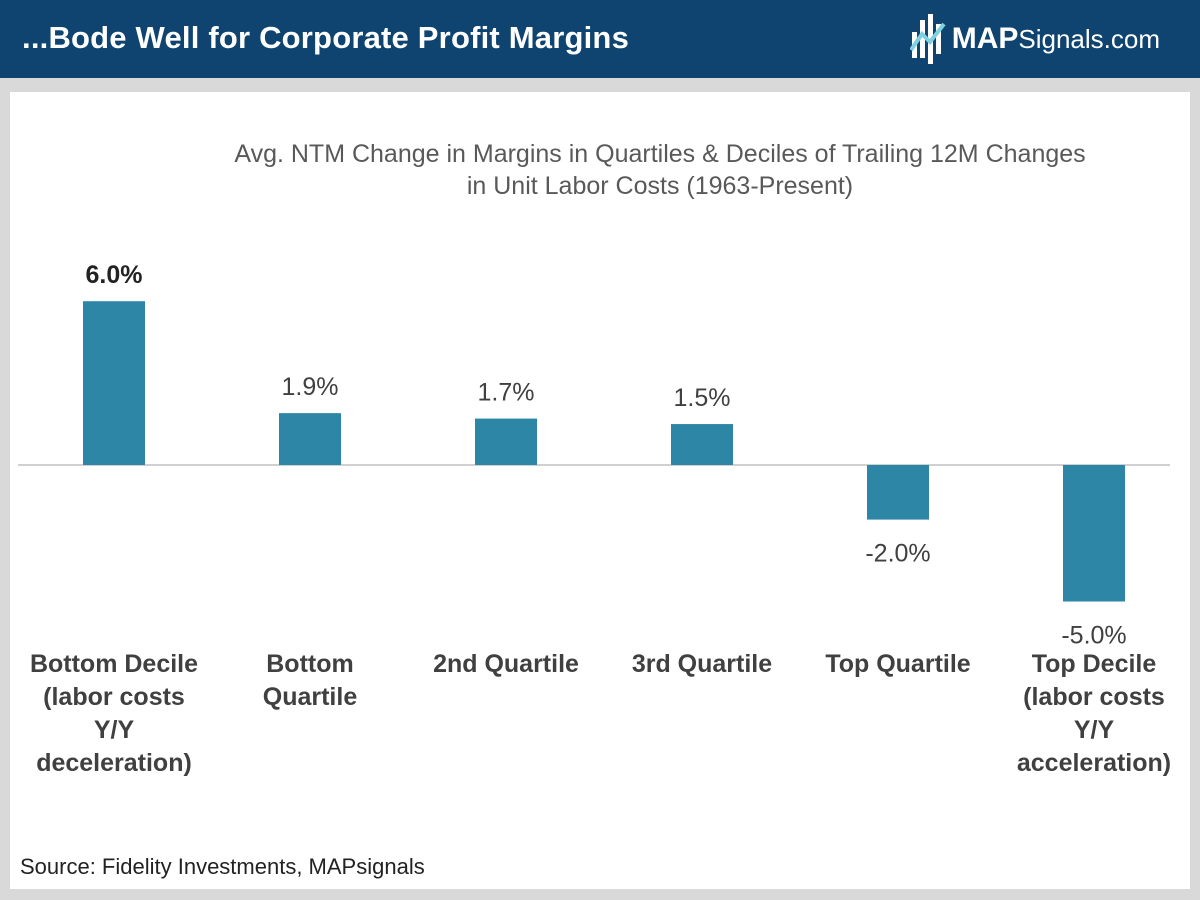  Describe the element at coordinates (310, 680) in the screenshot. I see `category-label-1: Bottom Quartile` at that location.